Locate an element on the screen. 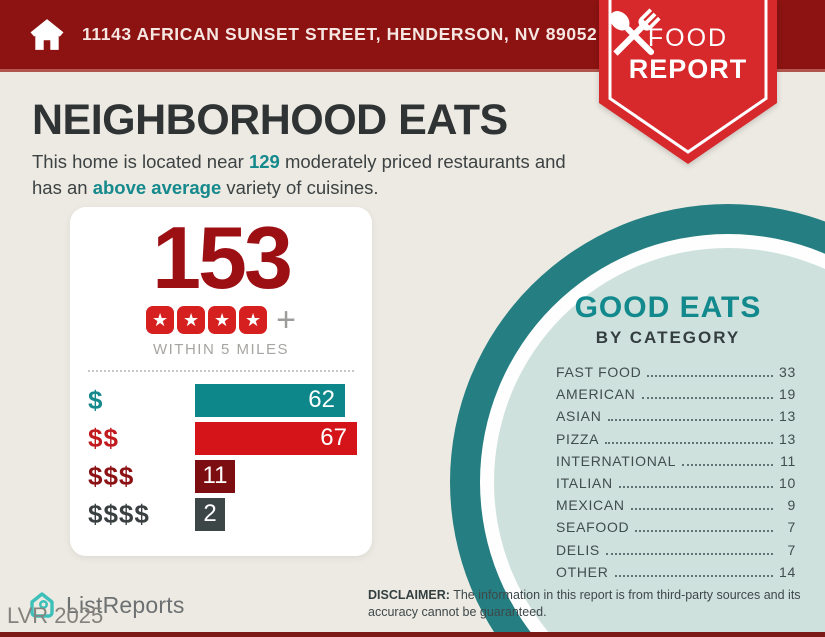 The height and width of the screenshot is (637, 825). description-highlight: 129 is located at coordinates (264, 161).